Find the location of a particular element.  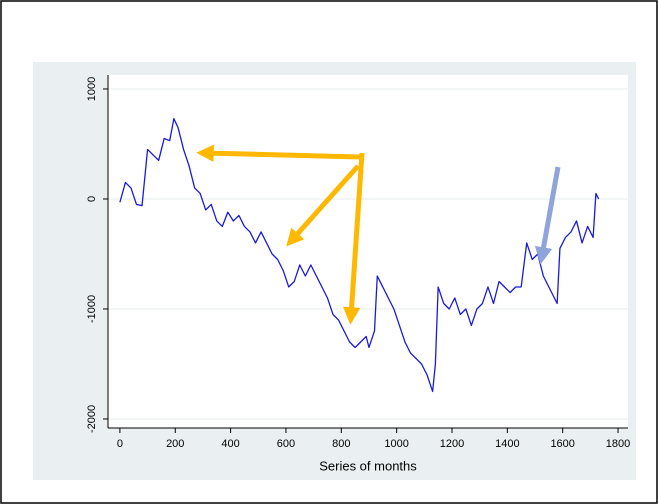

x-tick-label: 600 is located at coordinates (286, 444).